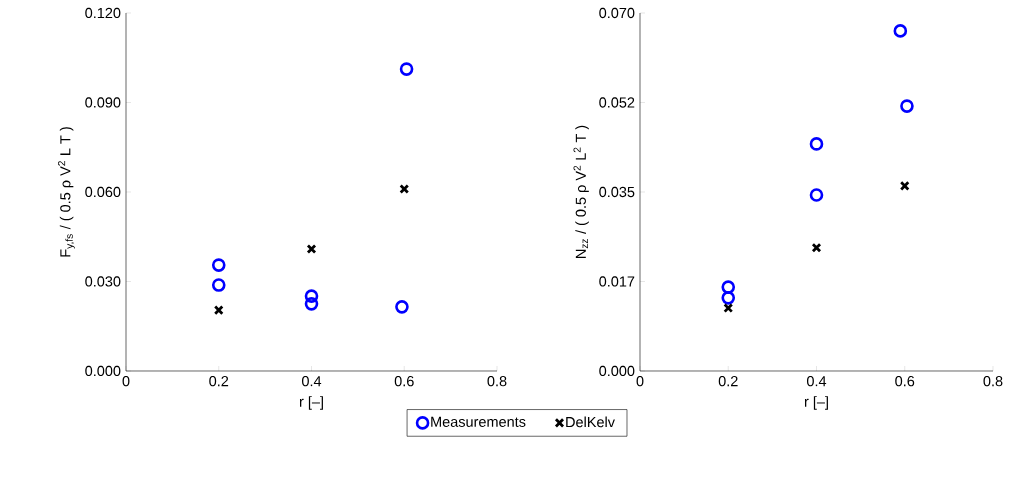  What do you see at coordinates (617, 281) in the screenshot?
I see `y-tick-label: 0.017` at bounding box center [617, 281].